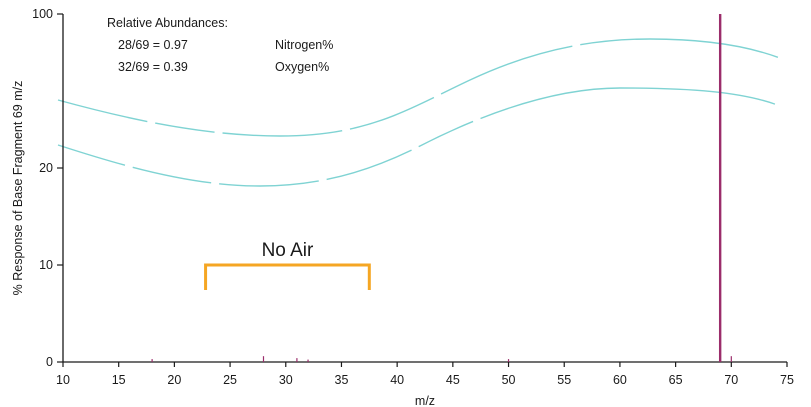 This screenshot has width=811, height=407. What do you see at coordinates (787, 380) in the screenshot?
I see `x-tick-label: 75` at bounding box center [787, 380].